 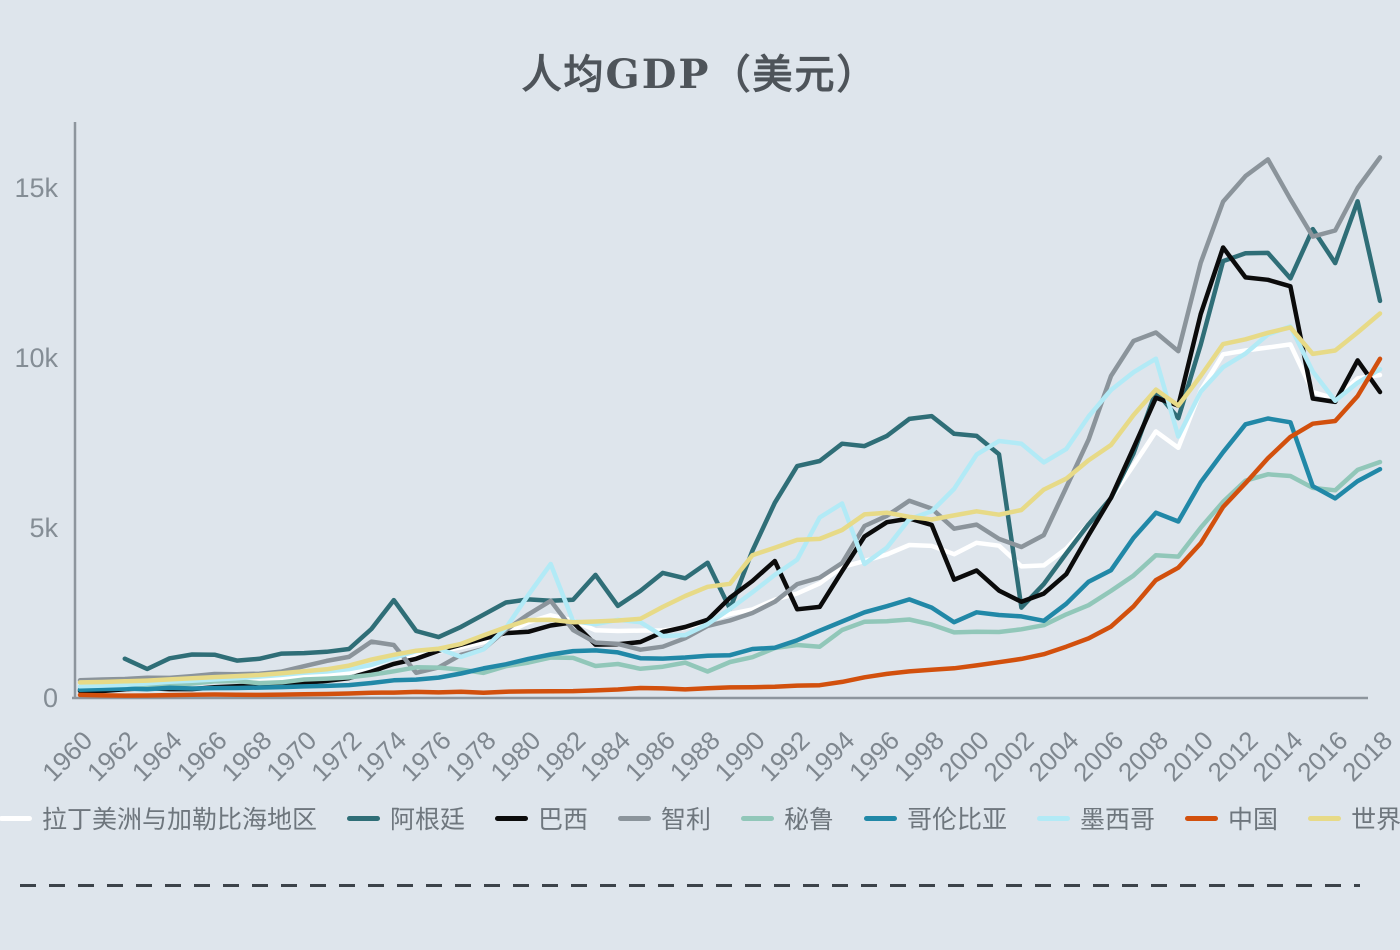 I want to click on y-tick-label: 0, so click(x=50, y=698).